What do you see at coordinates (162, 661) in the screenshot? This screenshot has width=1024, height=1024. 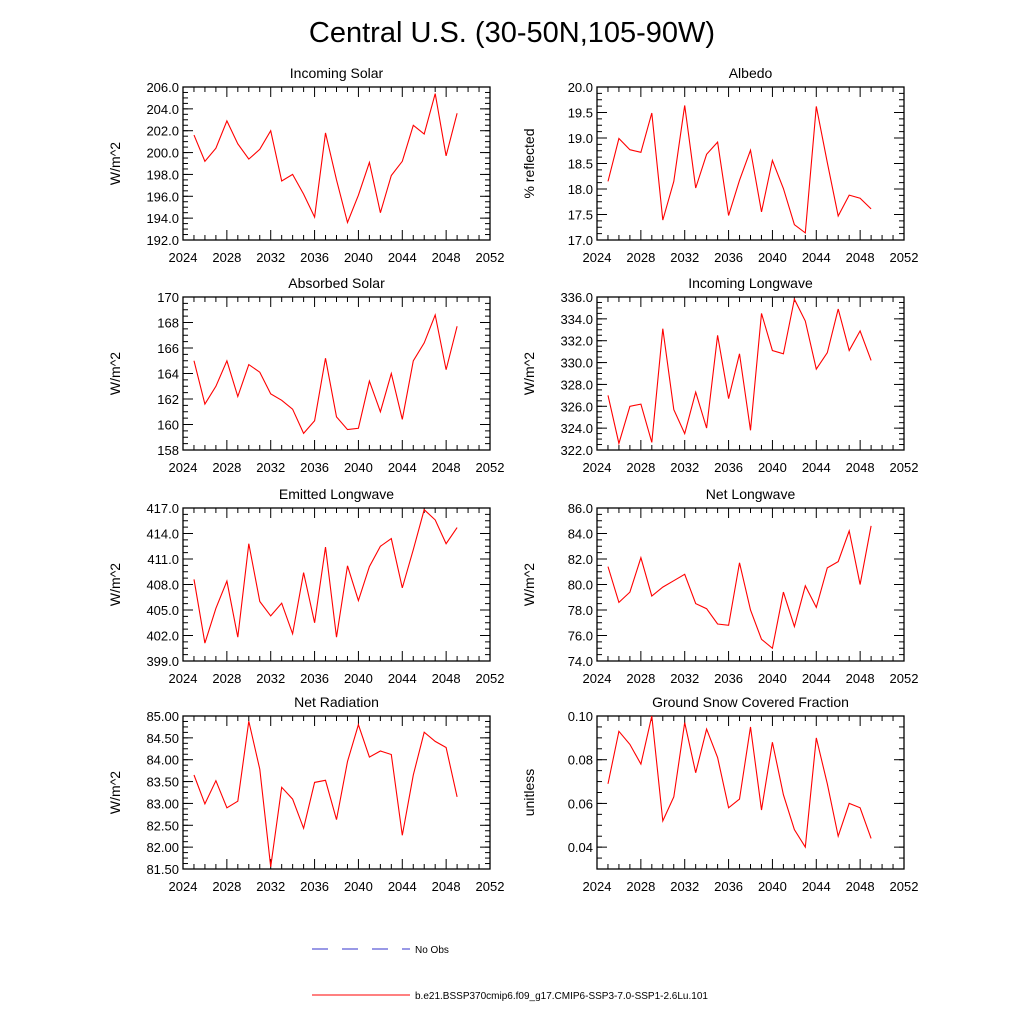 I see `y-tick-label: 399.0` at bounding box center [162, 661].